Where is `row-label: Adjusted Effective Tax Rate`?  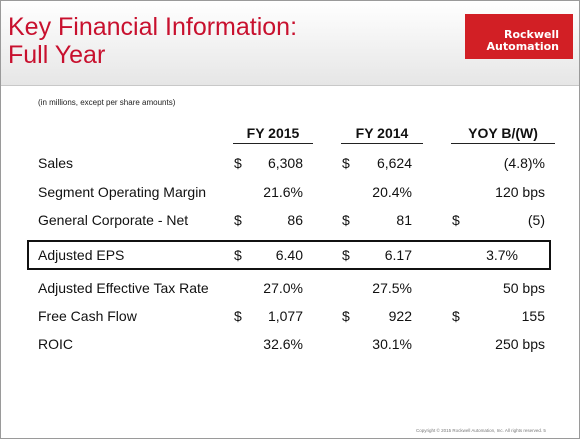 row-label: Adjusted Effective Tax Rate is located at coordinates (123, 288).